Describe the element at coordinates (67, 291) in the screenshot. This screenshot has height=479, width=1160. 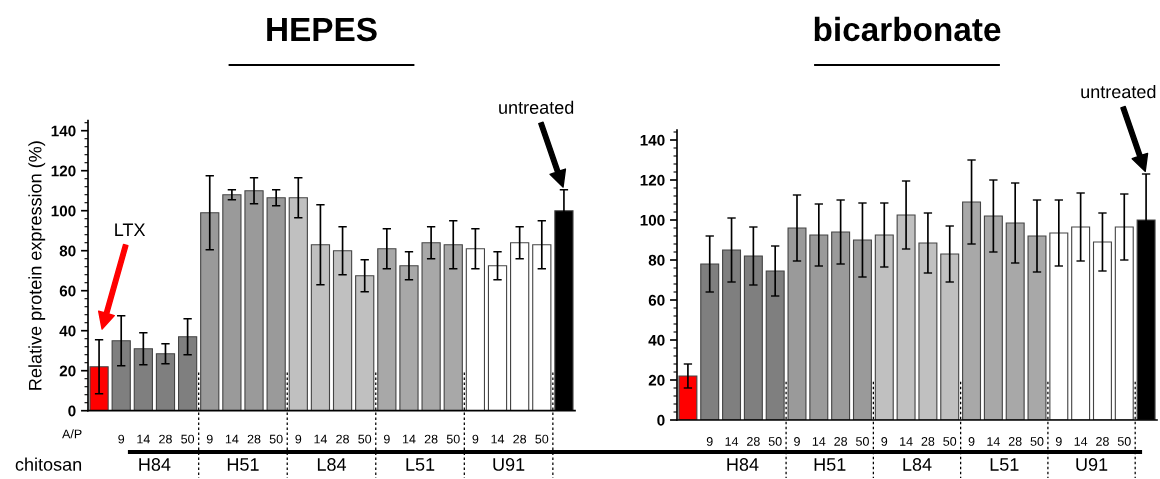
I see `y-tick-label: 60` at that location.